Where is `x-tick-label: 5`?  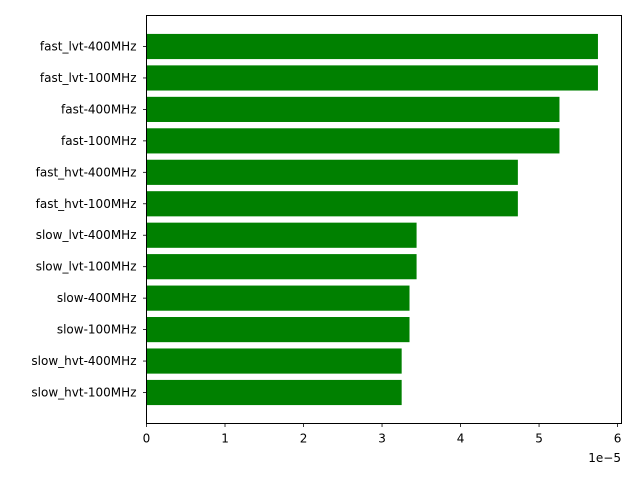
x-tick-label: 5 is located at coordinates (539, 439).